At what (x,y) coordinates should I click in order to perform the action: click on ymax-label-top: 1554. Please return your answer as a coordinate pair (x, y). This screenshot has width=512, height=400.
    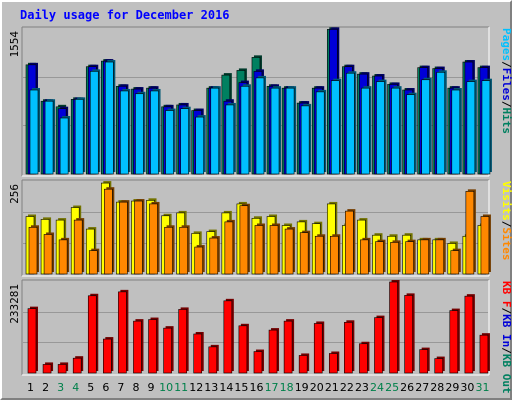
    Looking at the image, I should click on (14, 44).